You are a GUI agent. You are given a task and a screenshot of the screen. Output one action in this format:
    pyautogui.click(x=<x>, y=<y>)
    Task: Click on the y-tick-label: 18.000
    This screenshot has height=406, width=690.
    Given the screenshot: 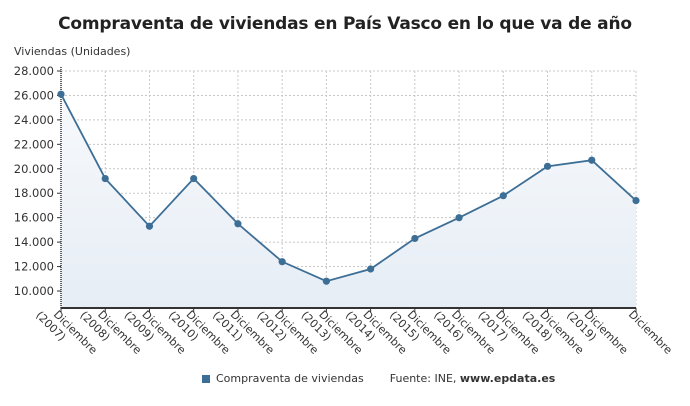 What is the action you would take?
    pyautogui.click(x=34, y=193)
    